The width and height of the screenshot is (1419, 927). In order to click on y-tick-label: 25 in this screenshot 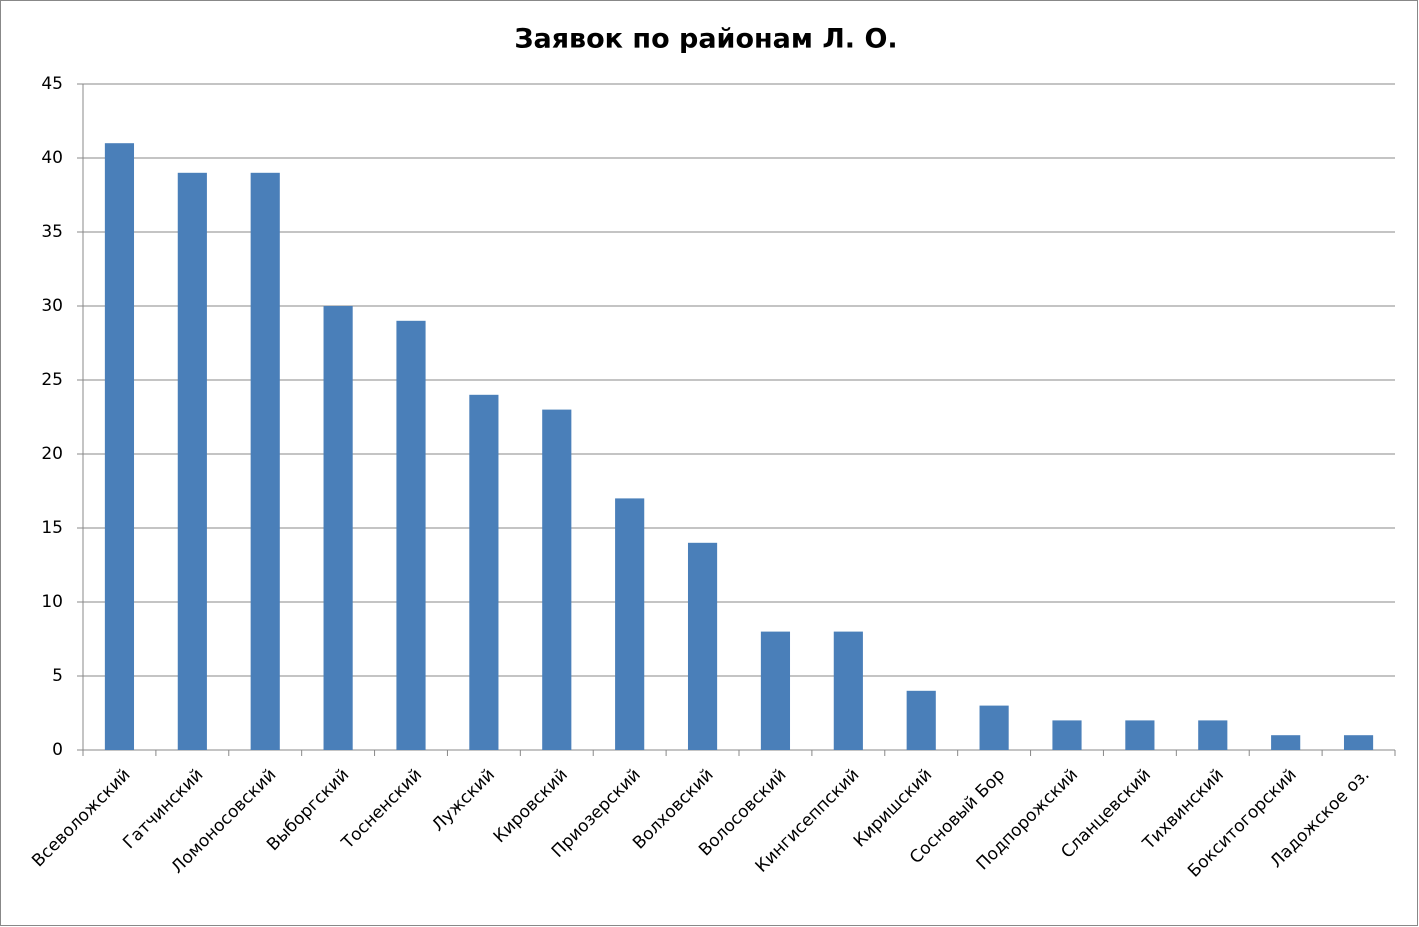, I will do `click(52, 380)`.